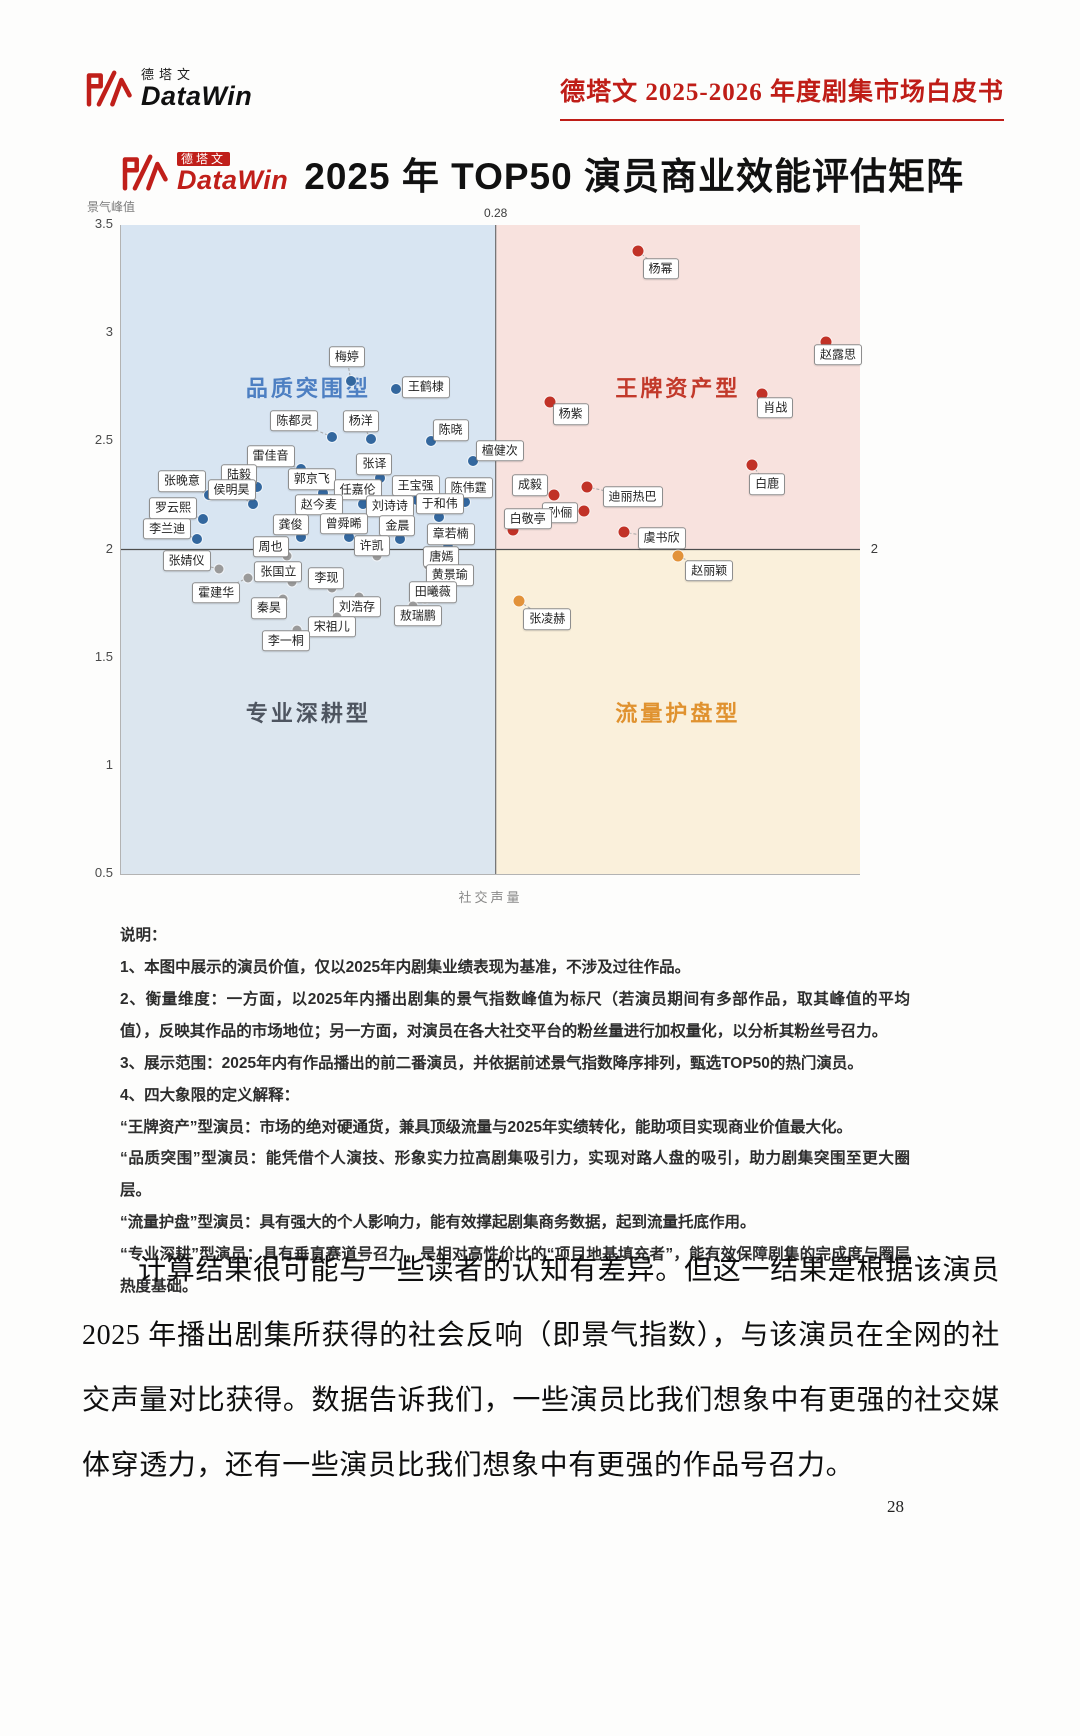  What do you see at coordinates (173, 508) in the screenshot?
I see `point-label-罗云熙: 罗云熙` at bounding box center [173, 508].